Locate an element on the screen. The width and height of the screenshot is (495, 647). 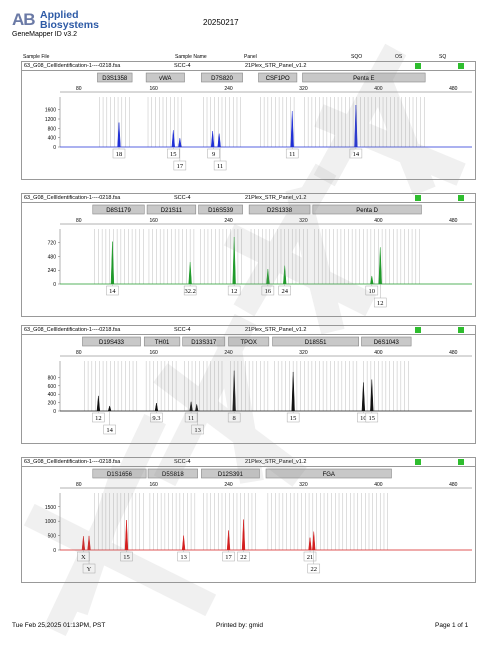
x-tick-label: 160 is located at coordinates (153, 89).